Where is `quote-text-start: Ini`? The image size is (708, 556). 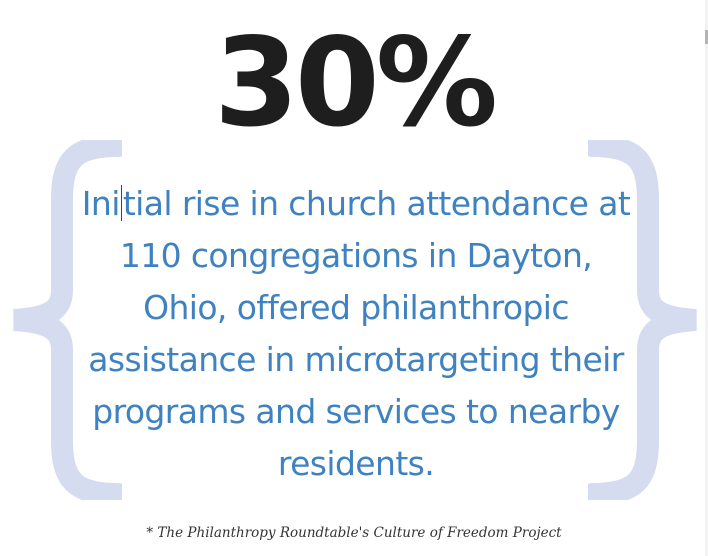 quote-text-start: Ini is located at coordinates (101, 203).